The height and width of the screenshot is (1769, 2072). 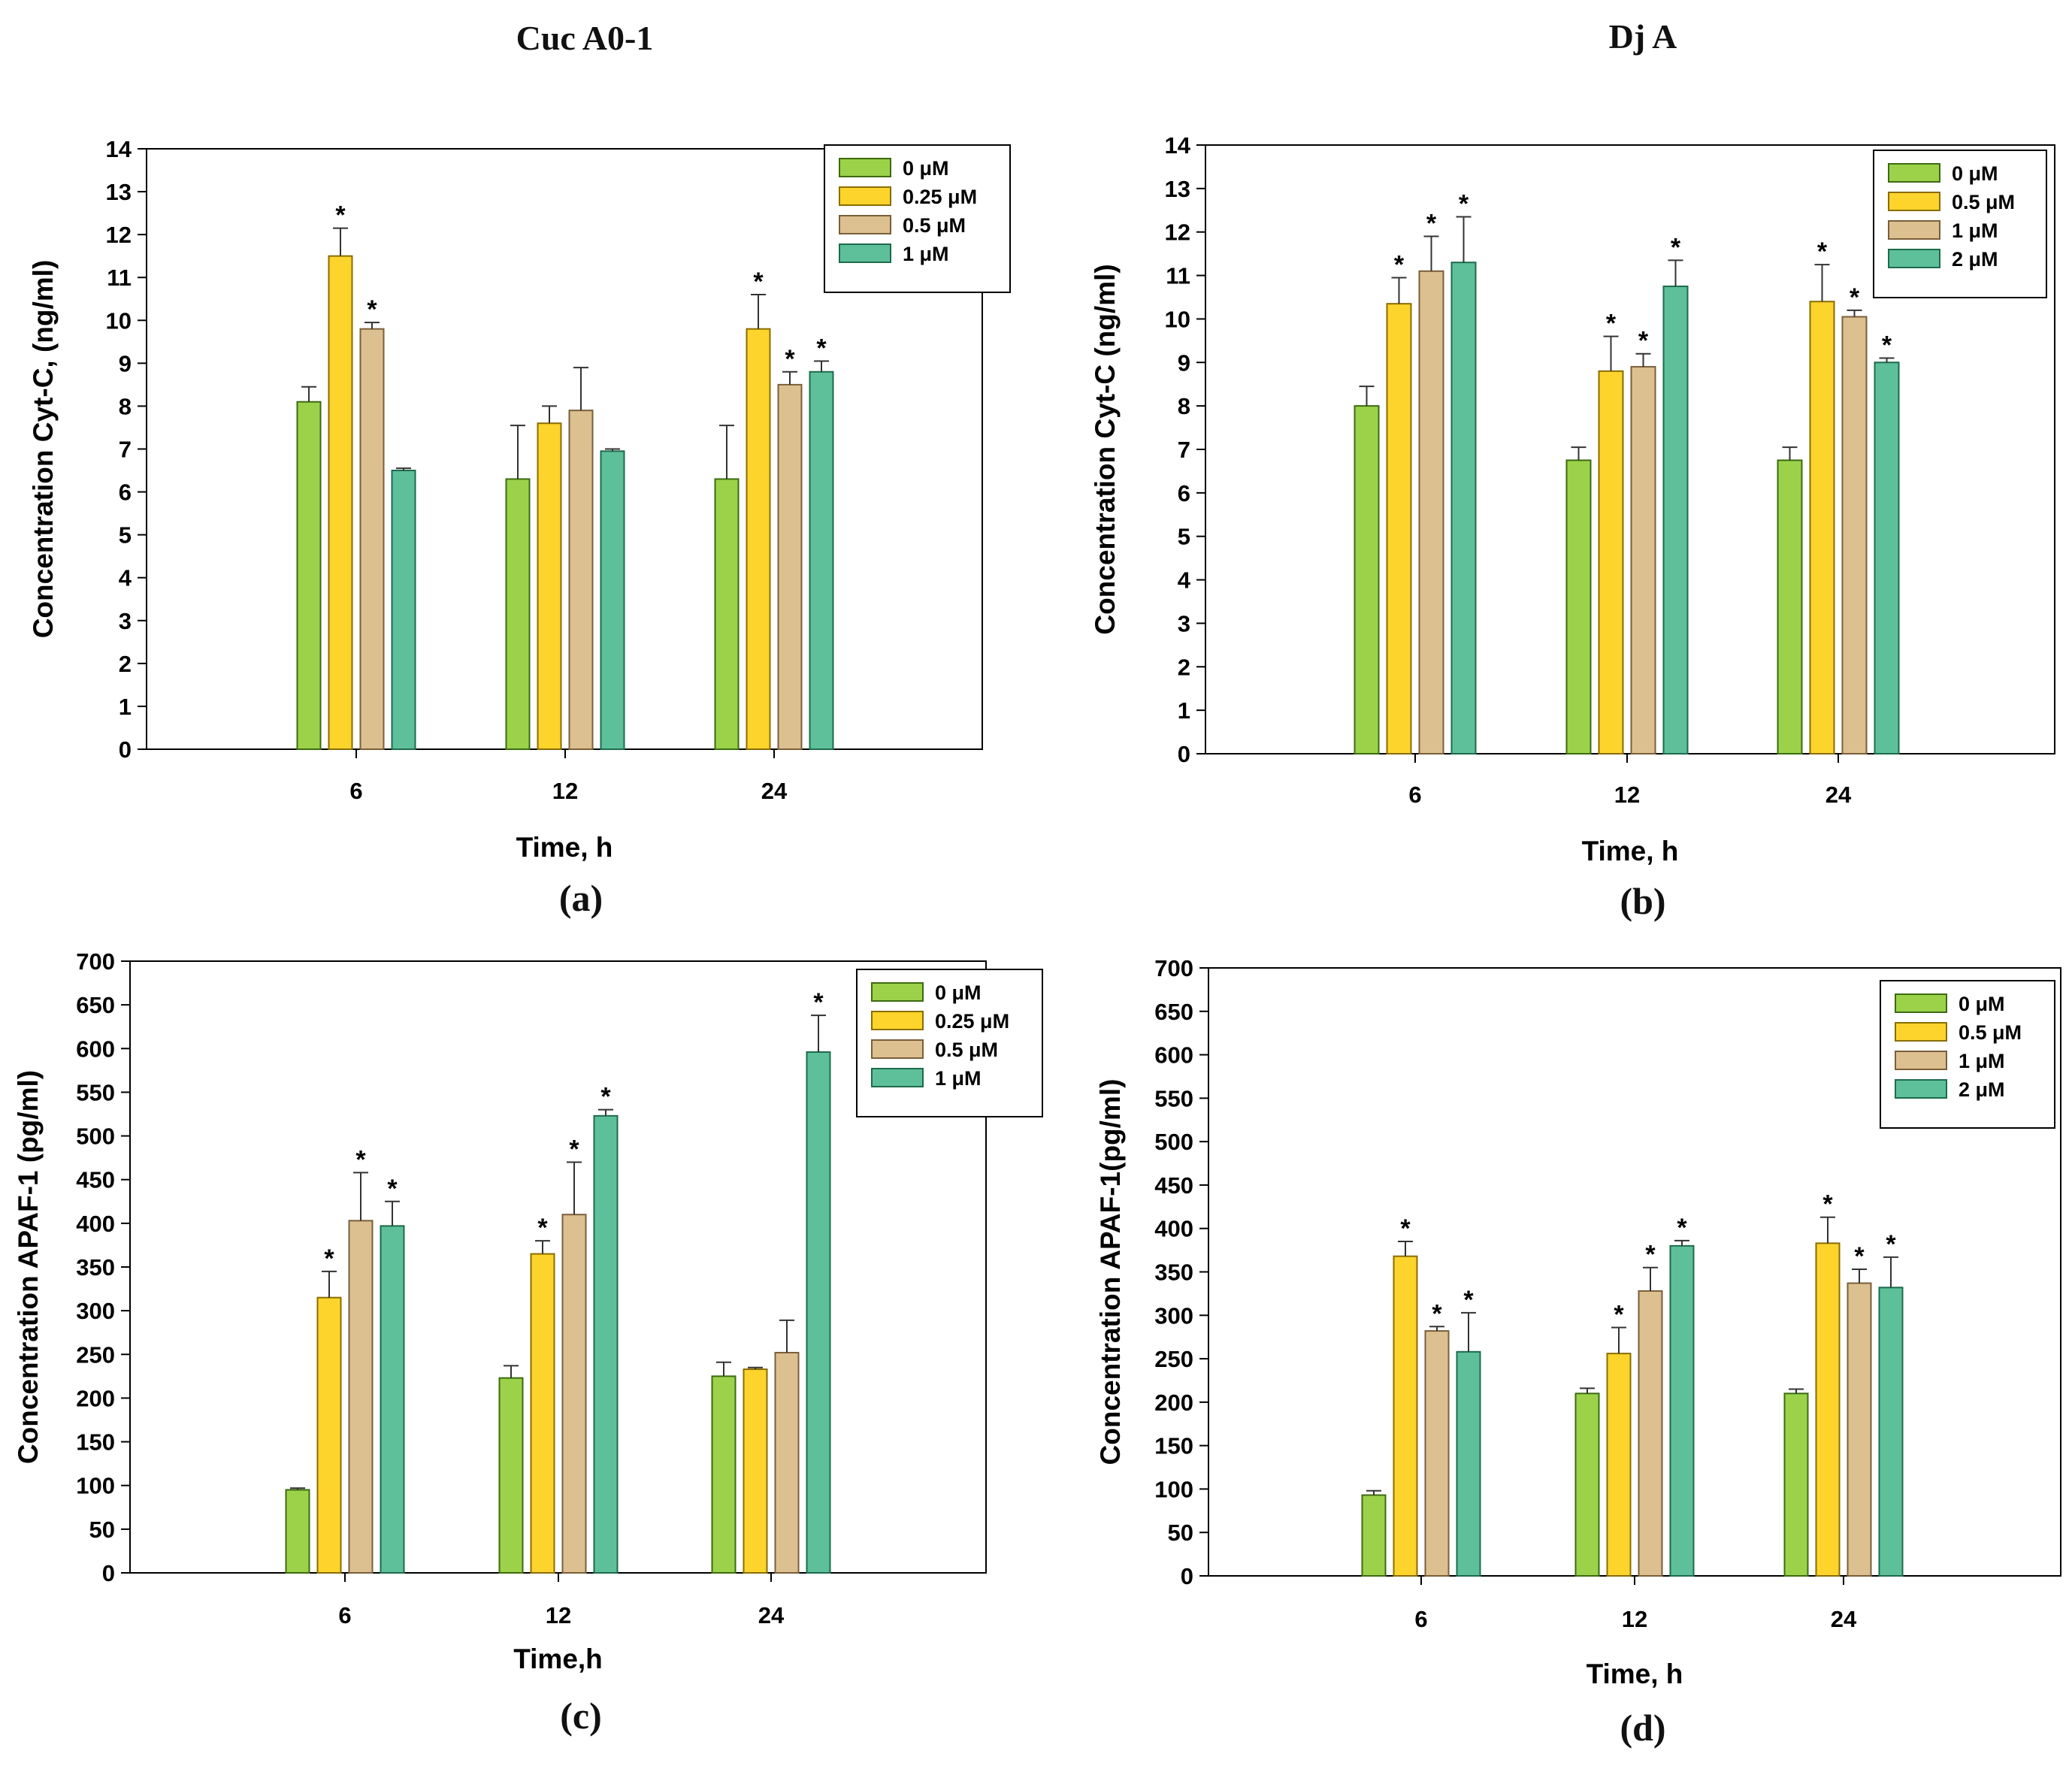 I want to click on y-tick-label: 700, so click(x=1173, y=968).